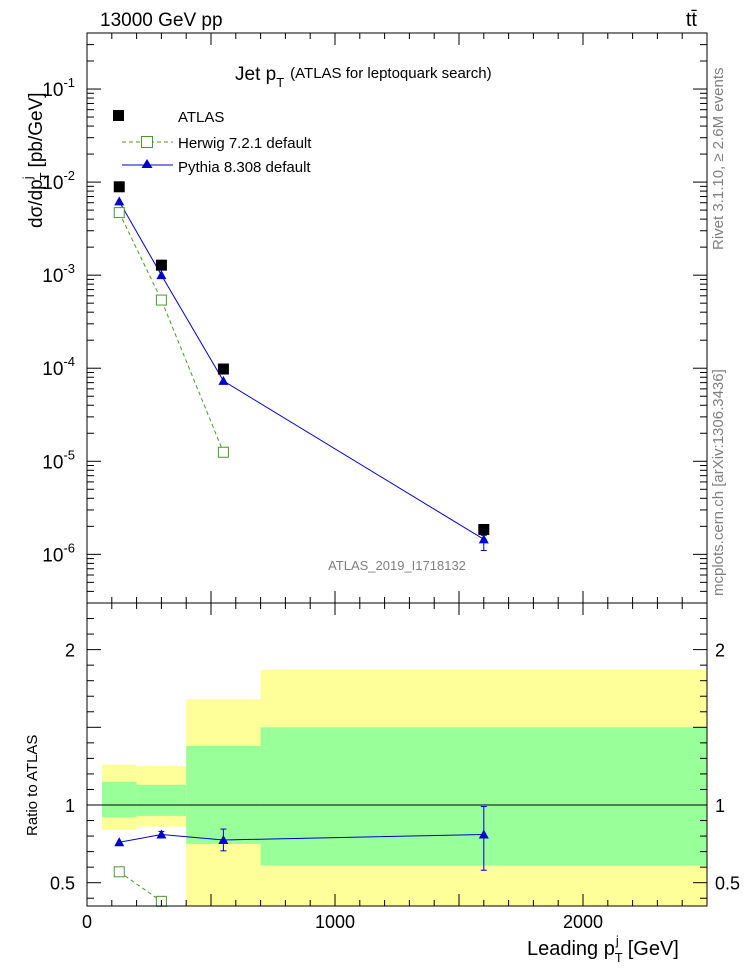 Image resolution: width=746 pixels, height=972 pixels. What do you see at coordinates (720, 651) in the screenshot?
I see `ratio-y-tick-label-right: 2` at bounding box center [720, 651].